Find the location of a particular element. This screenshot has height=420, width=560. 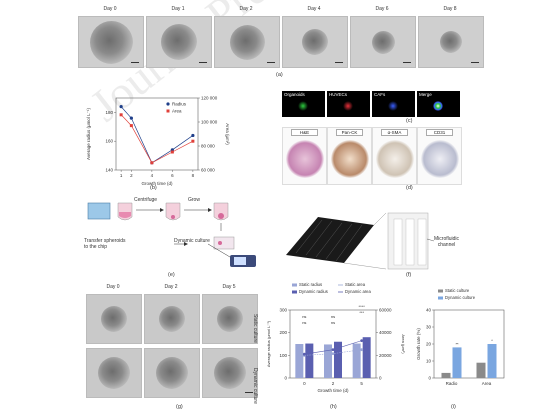

y2-axis-label: Area (μm²) is located at coordinates (227, 134).